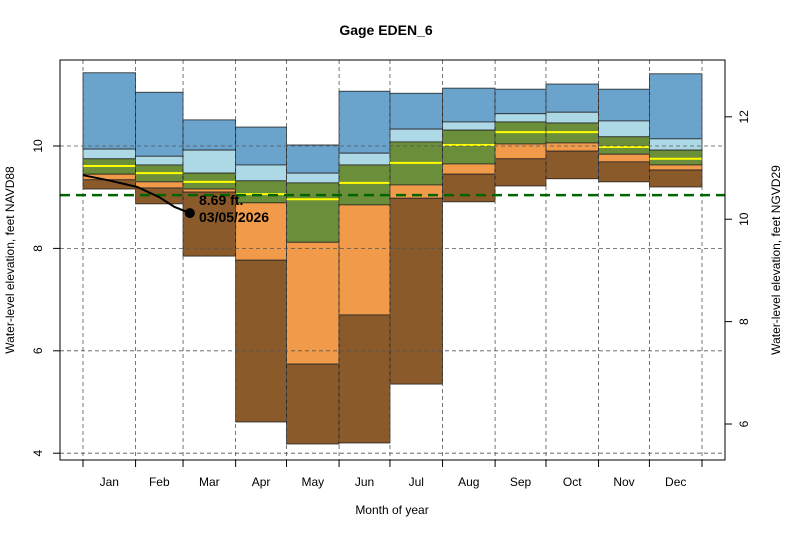  What do you see at coordinates (159, 482) in the screenshot?
I see `x-tick-label-feb: Feb` at bounding box center [159, 482].